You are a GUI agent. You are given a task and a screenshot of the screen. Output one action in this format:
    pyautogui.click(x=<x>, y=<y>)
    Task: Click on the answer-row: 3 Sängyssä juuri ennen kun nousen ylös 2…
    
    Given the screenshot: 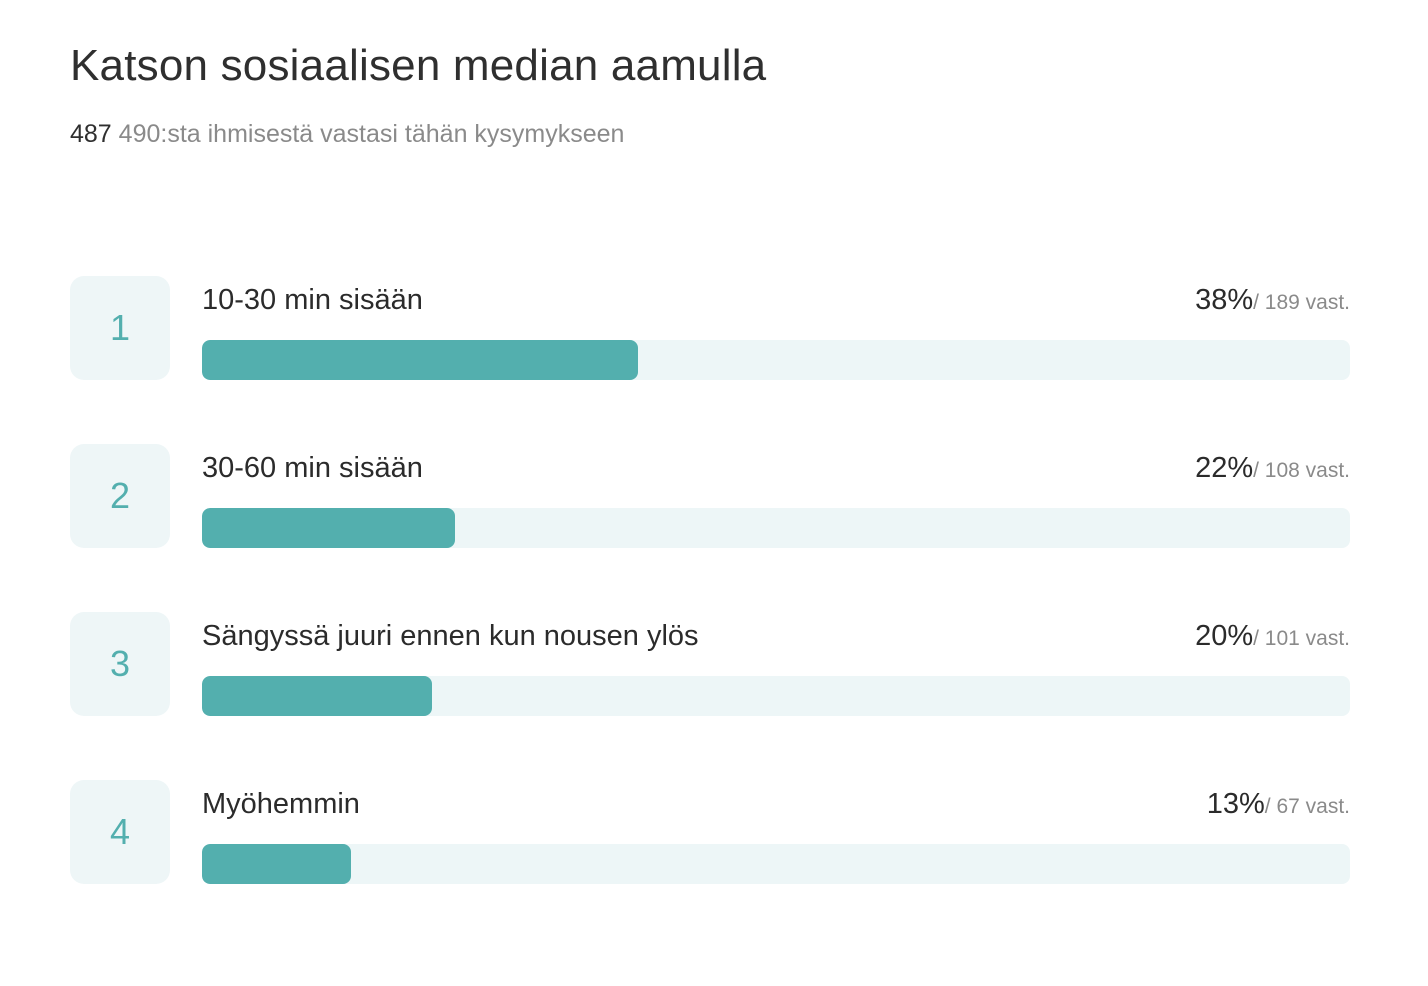 What is the action you would take?
    pyautogui.click(x=711, y=664)
    